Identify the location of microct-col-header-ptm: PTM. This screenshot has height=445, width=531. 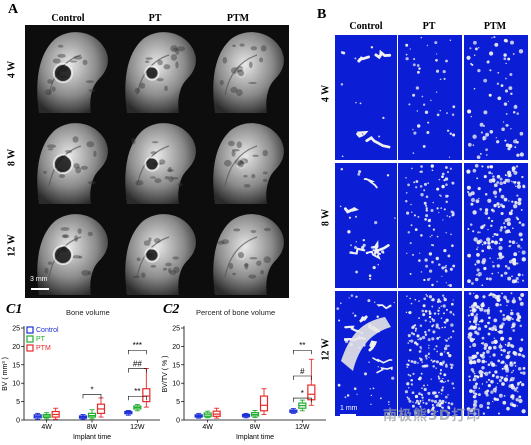
(495, 26).